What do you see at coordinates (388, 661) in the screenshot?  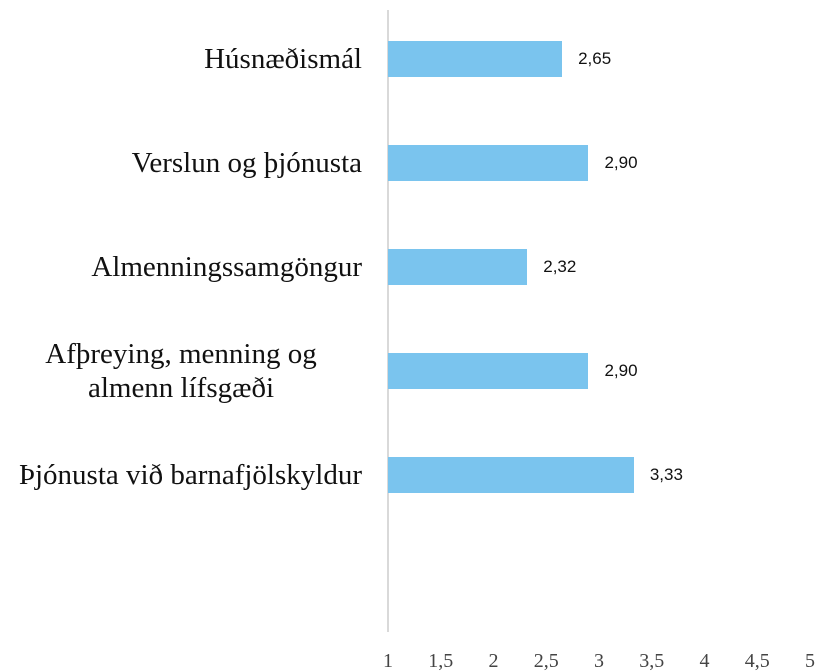 I see `x-tick-label: 1` at bounding box center [388, 661].